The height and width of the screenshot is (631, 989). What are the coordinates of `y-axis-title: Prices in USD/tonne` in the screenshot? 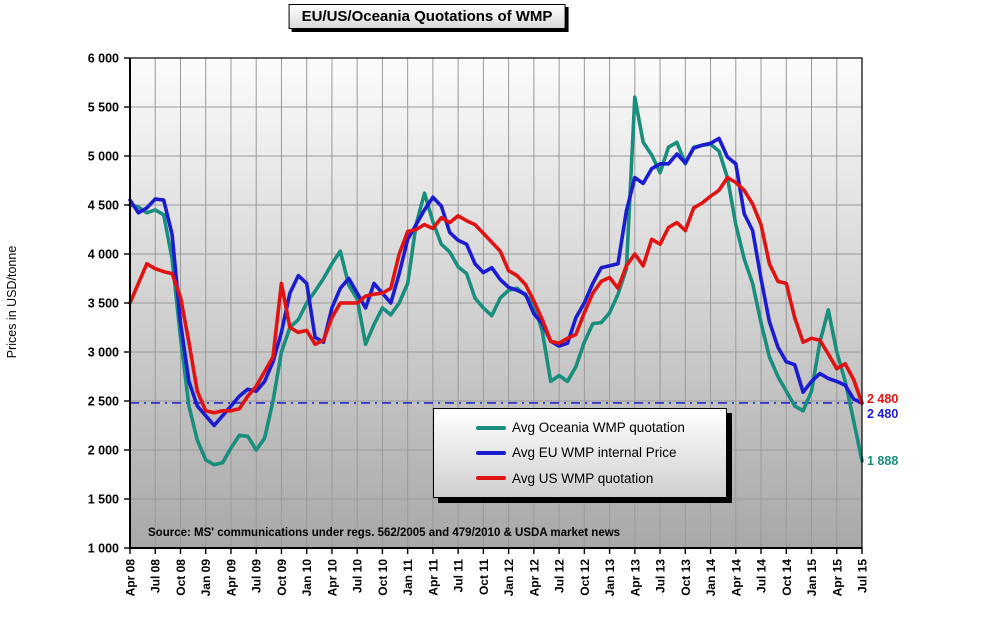 It's located at (12, 302).